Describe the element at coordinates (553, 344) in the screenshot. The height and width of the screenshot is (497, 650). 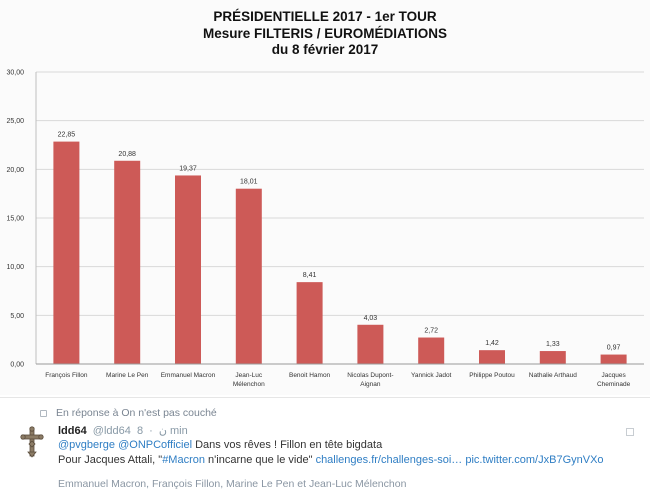
I see `data-label: 1,33` at that location.